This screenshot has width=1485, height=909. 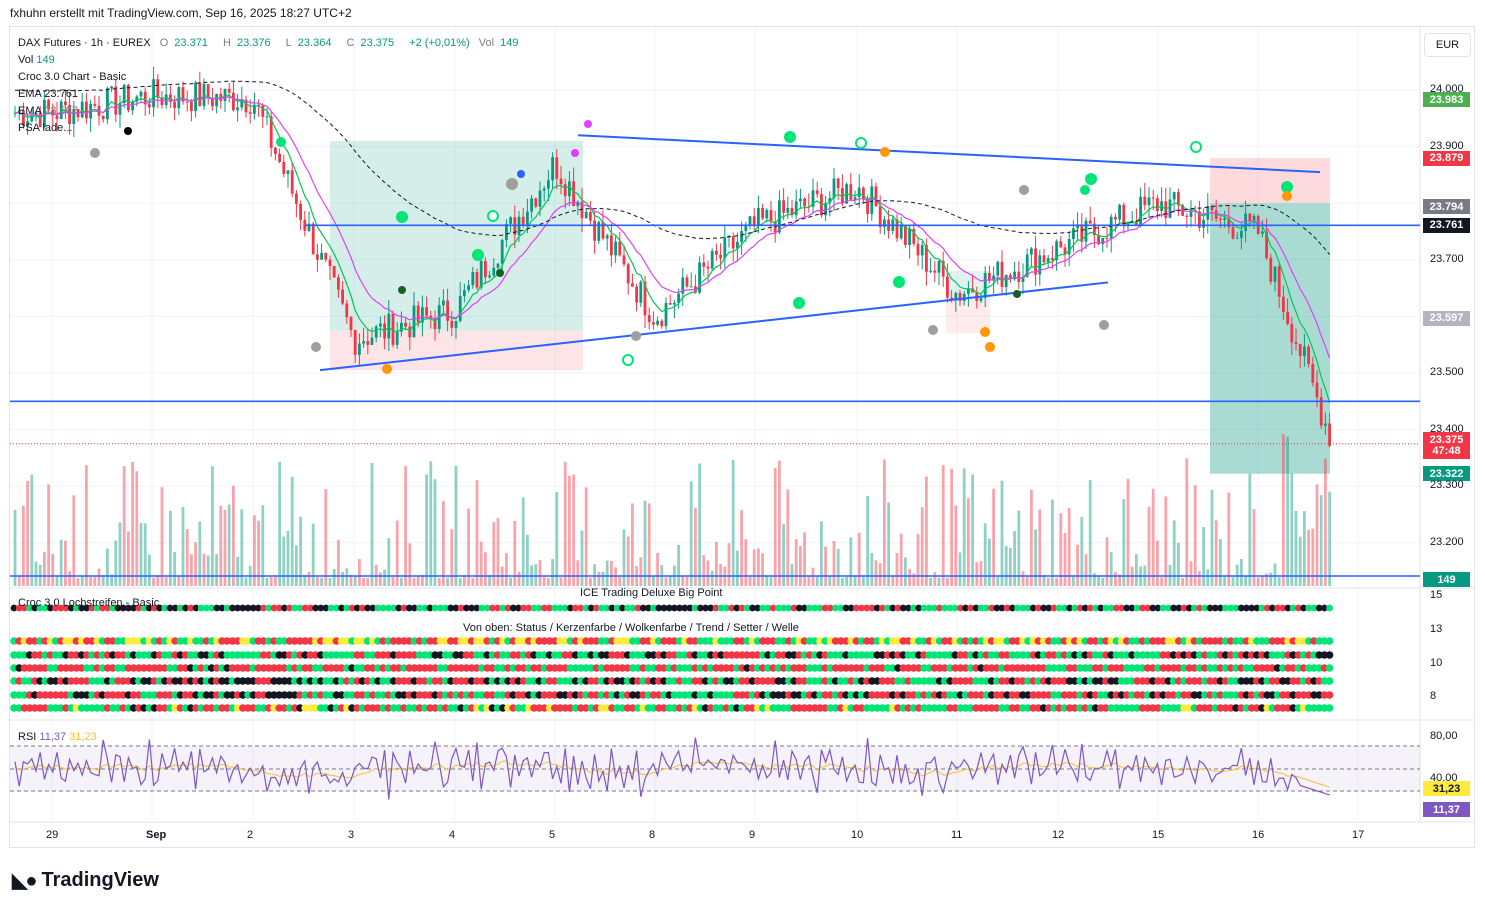 What do you see at coordinates (36, 60) in the screenshot?
I see `legend-volume-row: Vol 149` at bounding box center [36, 60].